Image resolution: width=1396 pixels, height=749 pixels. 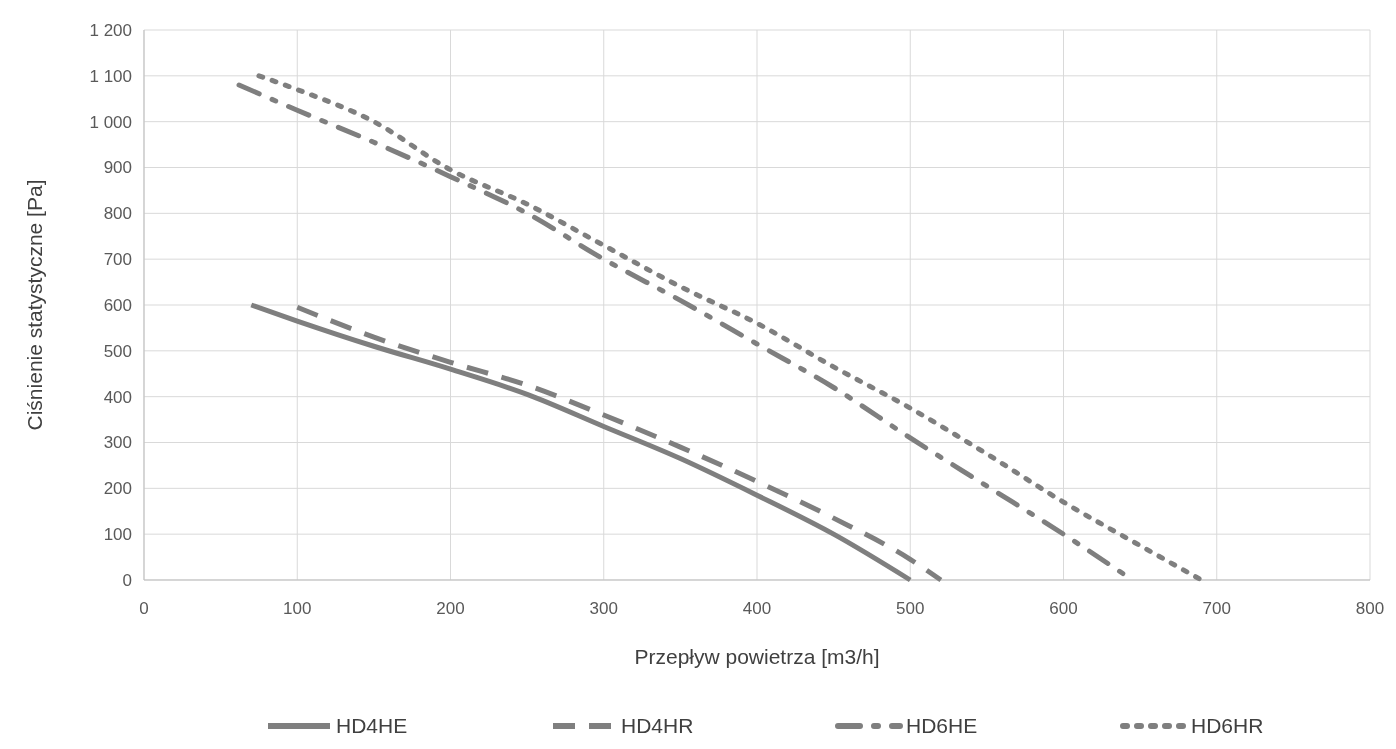 I want to click on y-tick-label: 900, so click(x=117, y=168).